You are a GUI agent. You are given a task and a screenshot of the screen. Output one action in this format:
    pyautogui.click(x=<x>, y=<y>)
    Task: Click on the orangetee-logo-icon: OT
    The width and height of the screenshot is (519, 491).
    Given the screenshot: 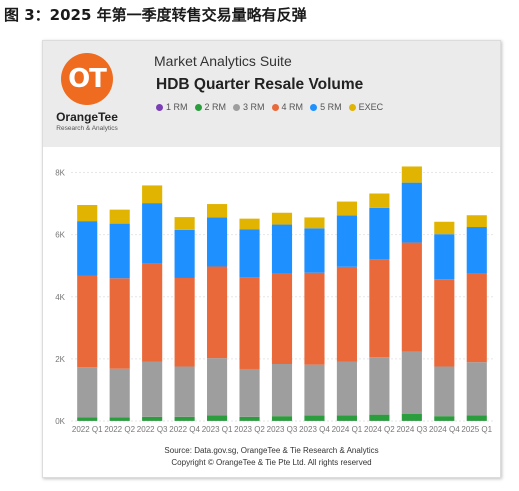 What is the action you would take?
    pyautogui.click(x=87, y=79)
    